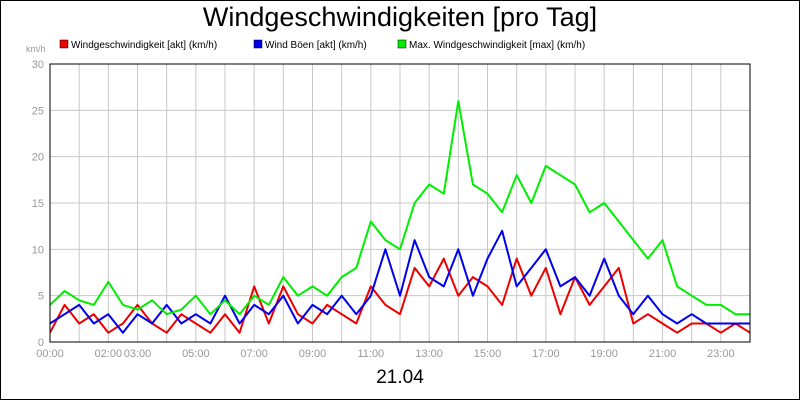  Describe the element at coordinates (138, 354) in the screenshot. I see `x-tick-label: 03:00` at that location.